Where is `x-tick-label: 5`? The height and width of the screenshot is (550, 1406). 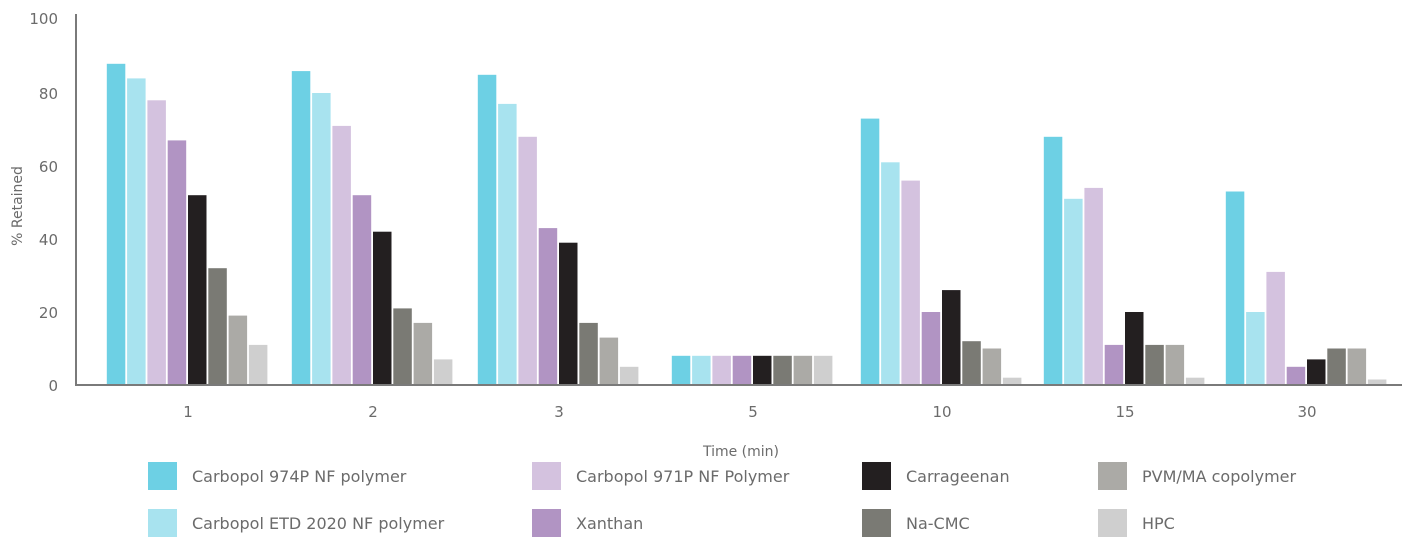 x-tick-label: 5 is located at coordinates (753, 412).